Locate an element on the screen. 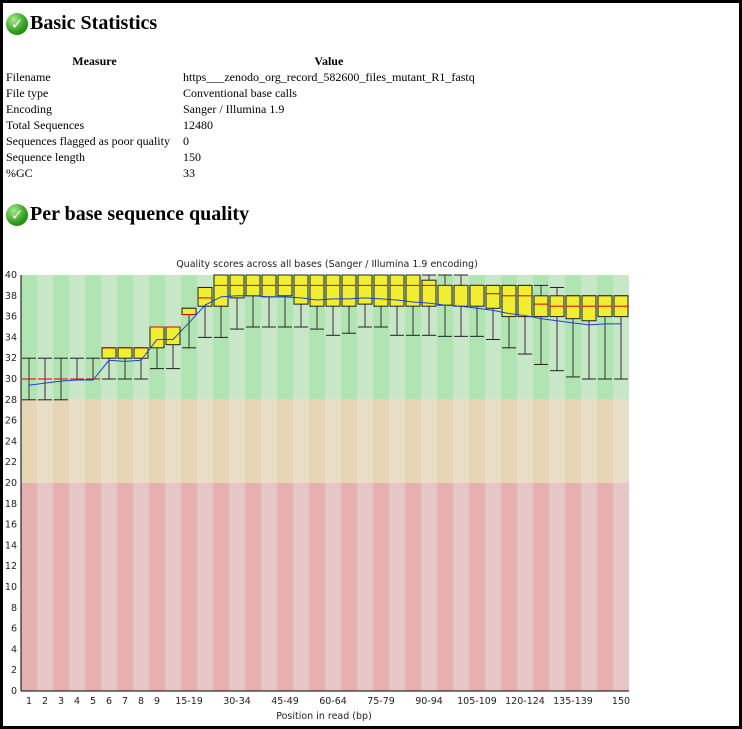  y-tick-label: 2 is located at coordinates (14, 670).